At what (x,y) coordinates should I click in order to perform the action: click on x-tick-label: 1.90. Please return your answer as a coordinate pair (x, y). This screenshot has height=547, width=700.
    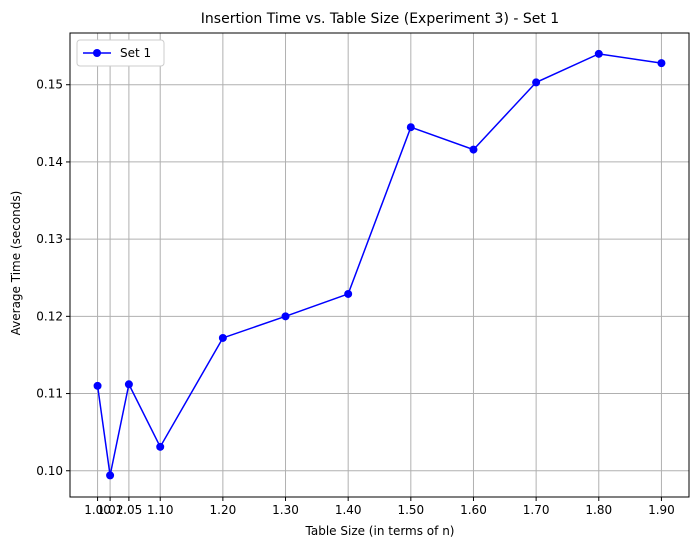
    Looking at the image, I should click on (661, 510).